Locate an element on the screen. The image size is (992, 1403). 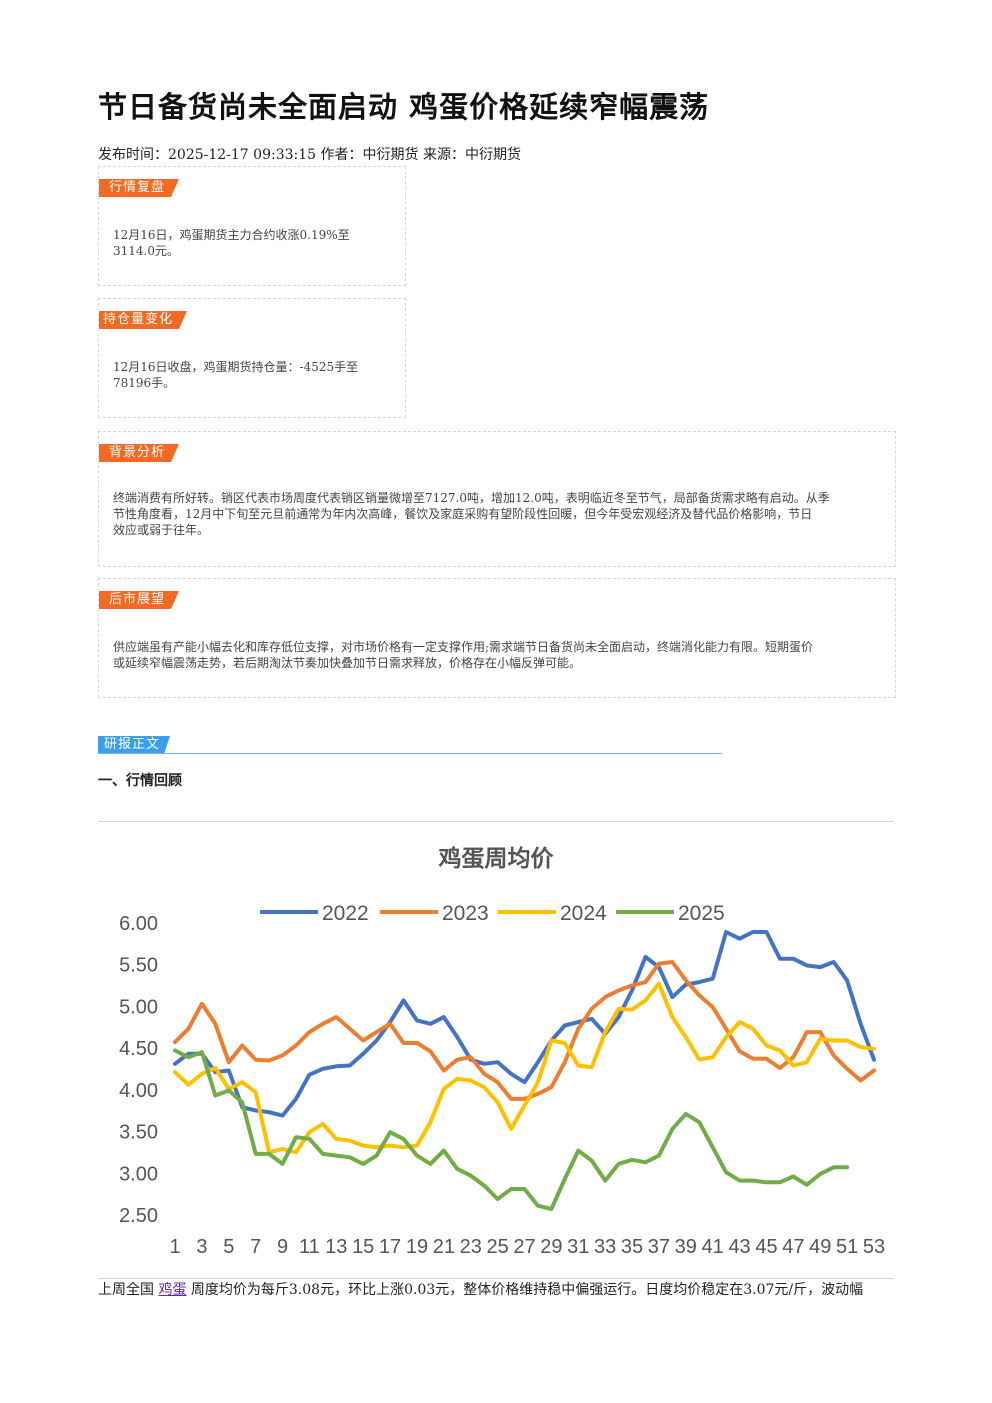
y-tick-label: 5.00 is located at coordinates (138, 1007).